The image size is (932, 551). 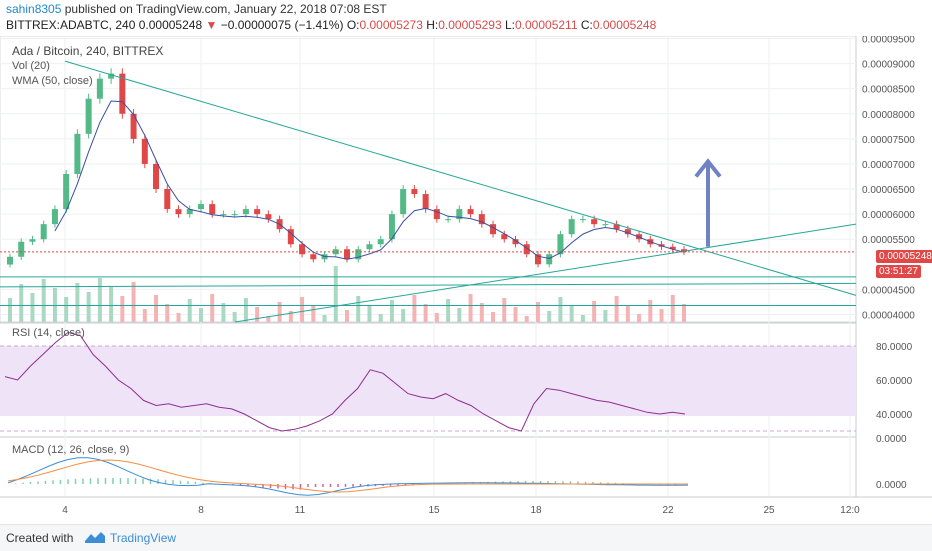 What do you see at coordinates (668, 510) in the screenshot?
I see `time-tick-label: 22` at bounding box center [668, 510].